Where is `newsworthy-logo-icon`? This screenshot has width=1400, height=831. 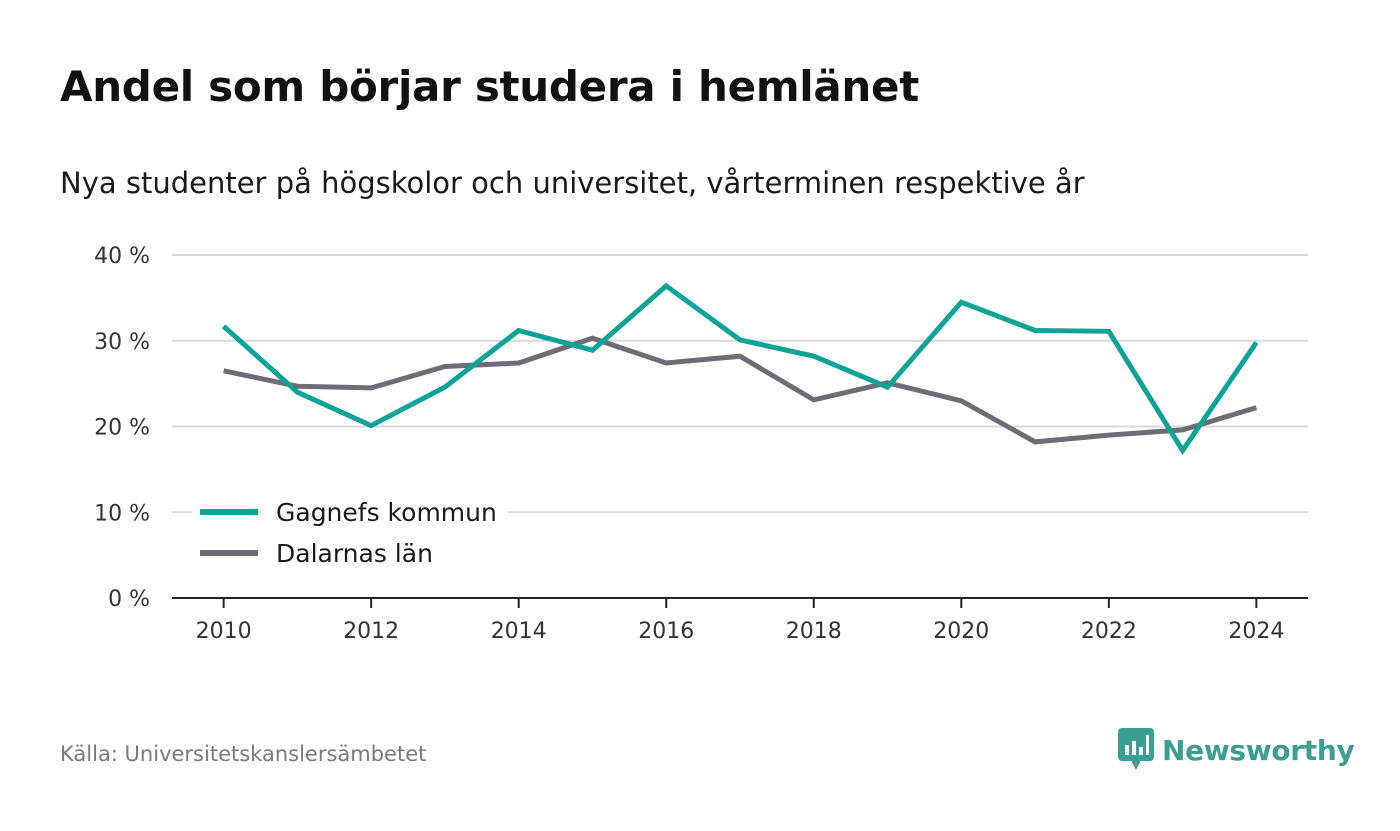 newsworthy-logo-icon is located at coordinates (1136, 749).